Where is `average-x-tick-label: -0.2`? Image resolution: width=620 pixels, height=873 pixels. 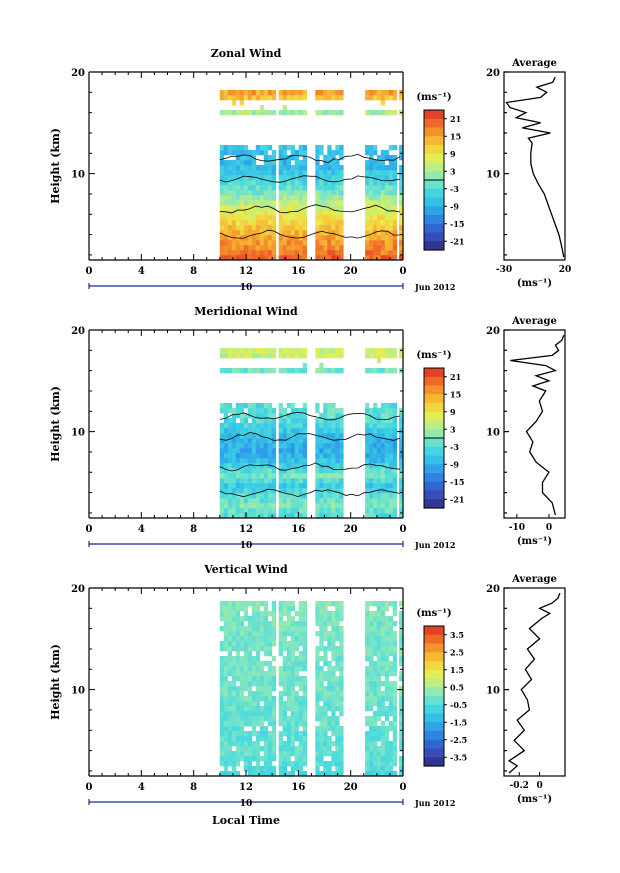
average-x-tick-label: -0.2 is located at coordinates (519, 786).